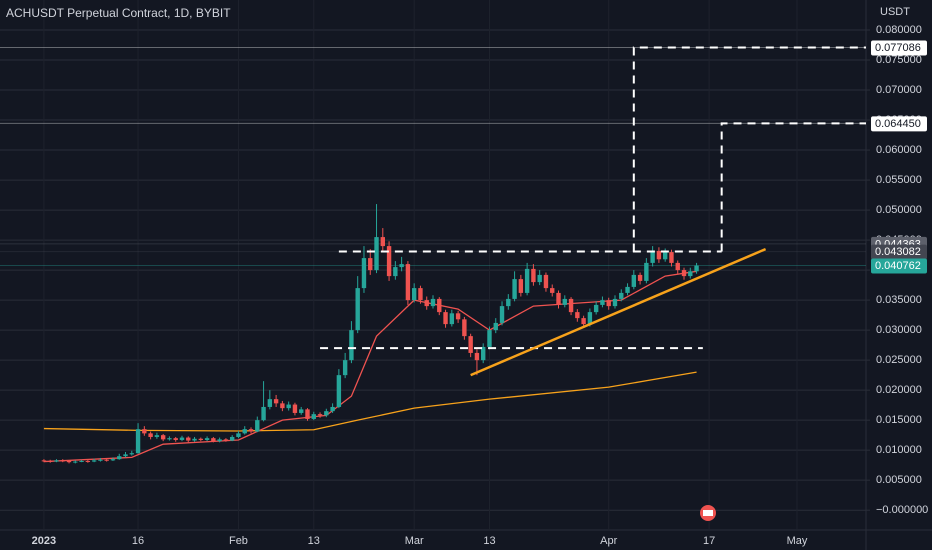 This screenshot has height=550, width=932. What do you see at coordinates (902, 510) in the screenshot?
I see `y-tick-label: −0.000000` at bounding box center [902, 510].